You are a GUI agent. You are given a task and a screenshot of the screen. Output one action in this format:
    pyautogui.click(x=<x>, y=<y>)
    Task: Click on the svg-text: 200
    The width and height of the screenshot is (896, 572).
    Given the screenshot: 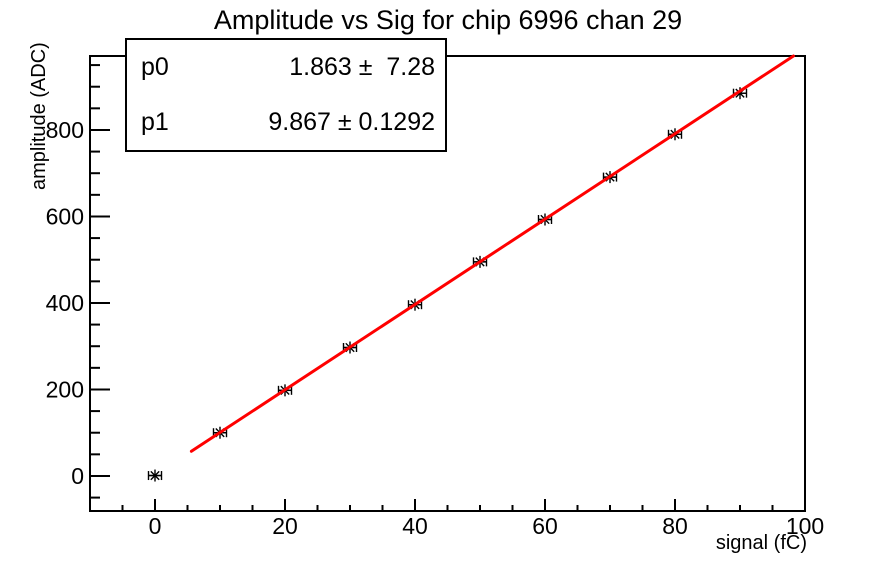 What is the action you would take?
    pyautogui.click(x=65, y=389)
    